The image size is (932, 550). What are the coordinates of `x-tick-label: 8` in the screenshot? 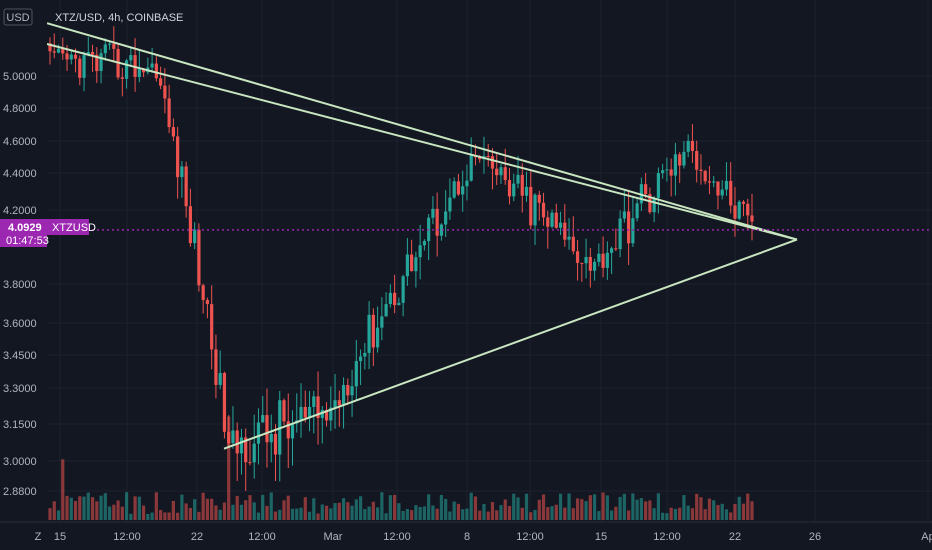 It's located at (467, 537).